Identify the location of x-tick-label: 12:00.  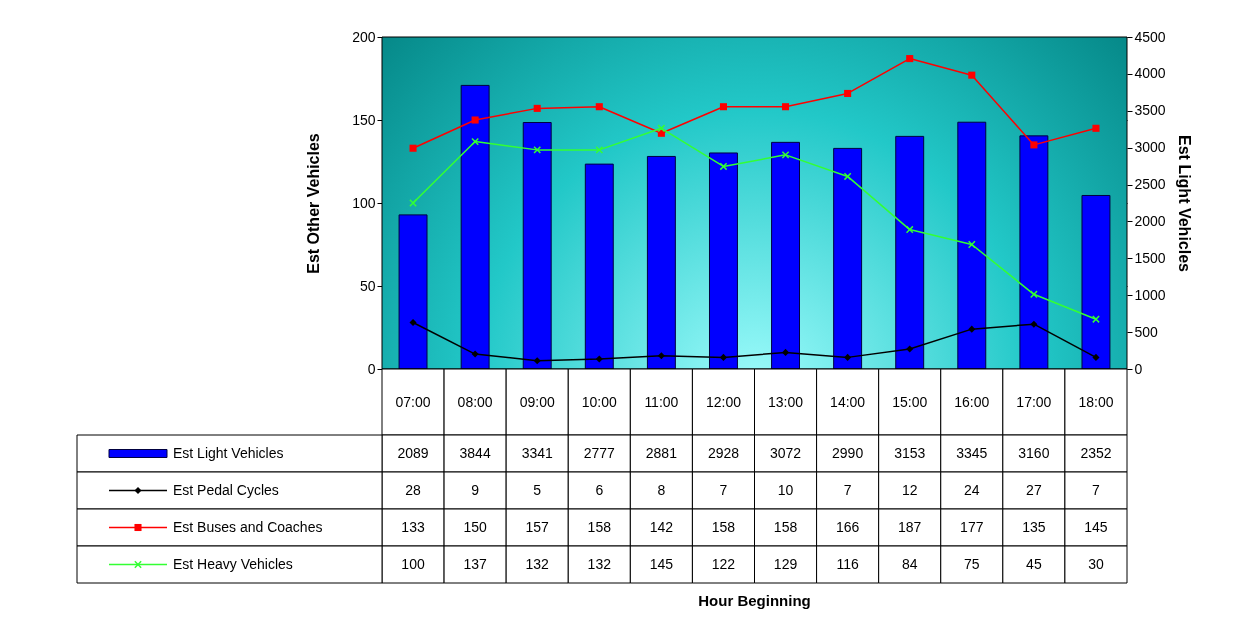
(723, 401).